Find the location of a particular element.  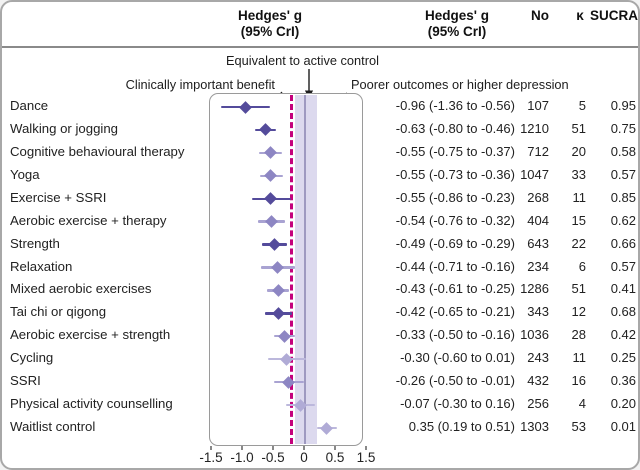

row-label: SSRI is located at coordinates (25, 381).